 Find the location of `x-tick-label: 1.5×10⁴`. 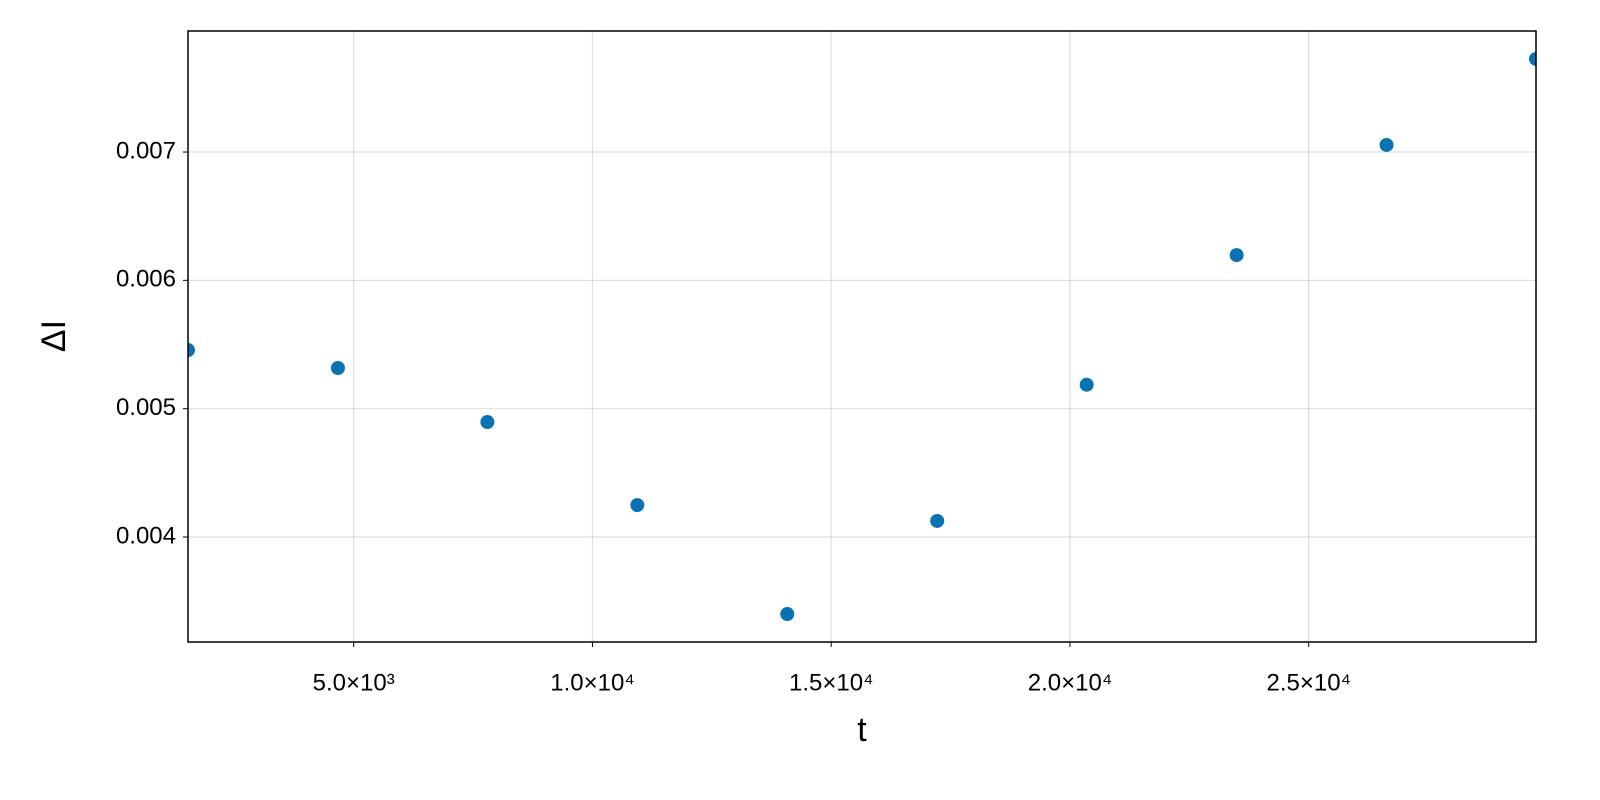

x-tick-label: 1.5×10⁴ is located at coordinates (831, 682).